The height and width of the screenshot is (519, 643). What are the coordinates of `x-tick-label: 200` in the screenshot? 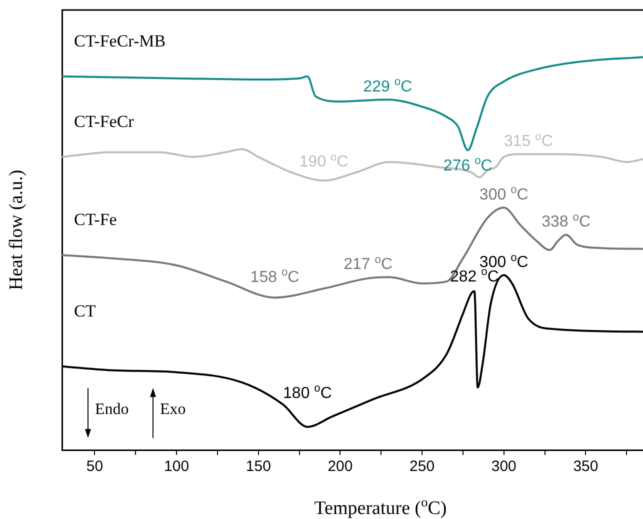 It's located at (340, 467).